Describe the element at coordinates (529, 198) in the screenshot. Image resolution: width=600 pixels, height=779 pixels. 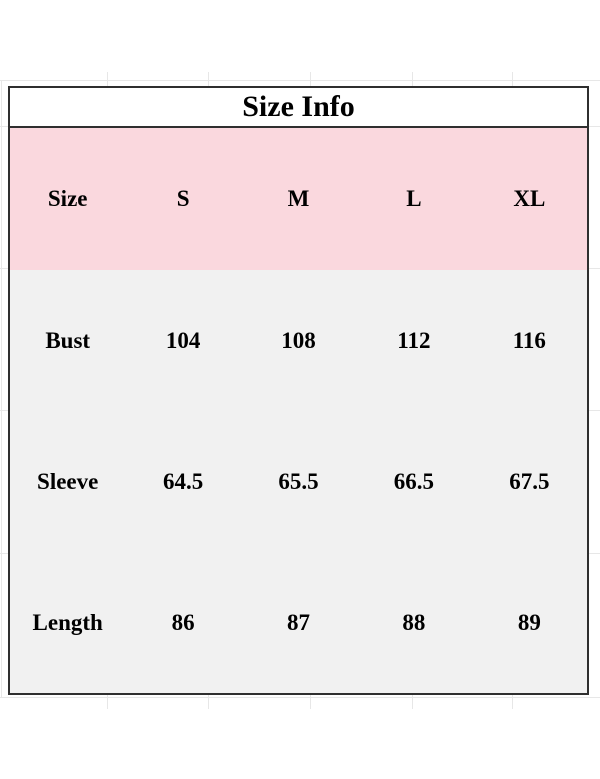
I see `size-xl-header: XL` at that location.